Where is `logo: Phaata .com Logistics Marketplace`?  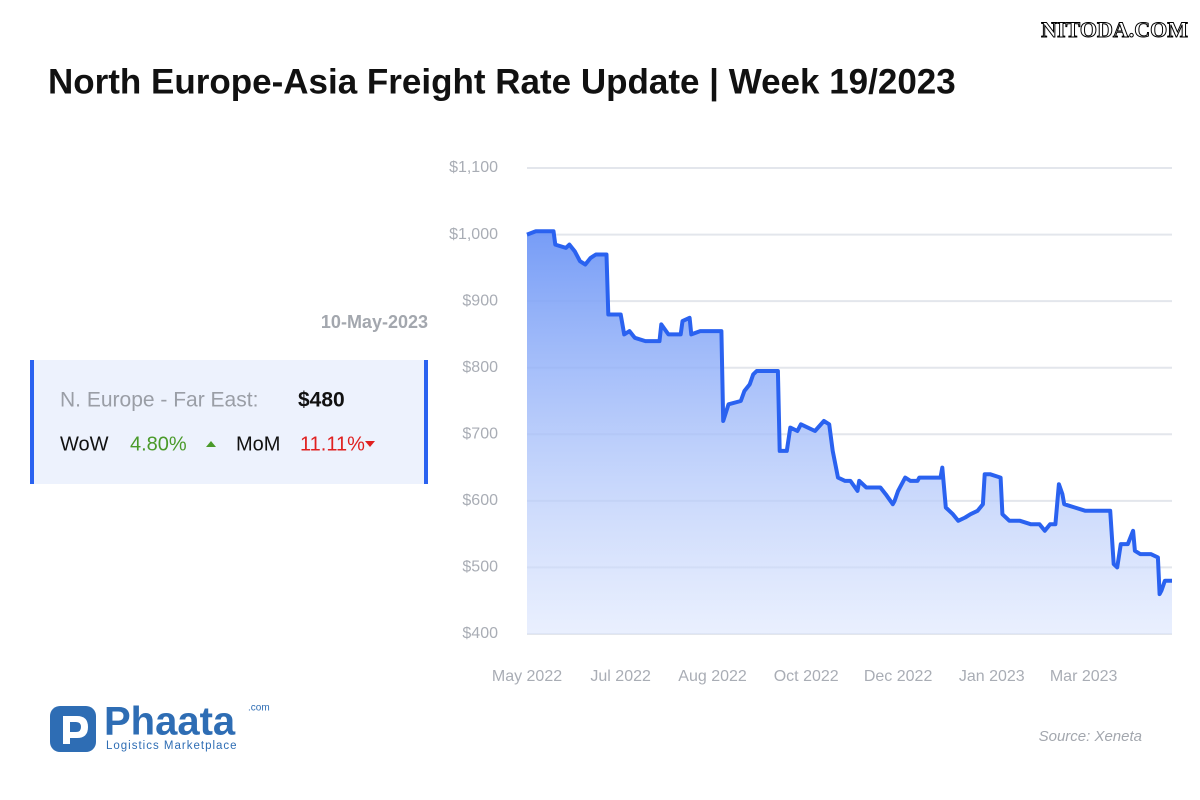
logo: Phaata .com Logistics Marketplace is located at coordinates (160, 726).